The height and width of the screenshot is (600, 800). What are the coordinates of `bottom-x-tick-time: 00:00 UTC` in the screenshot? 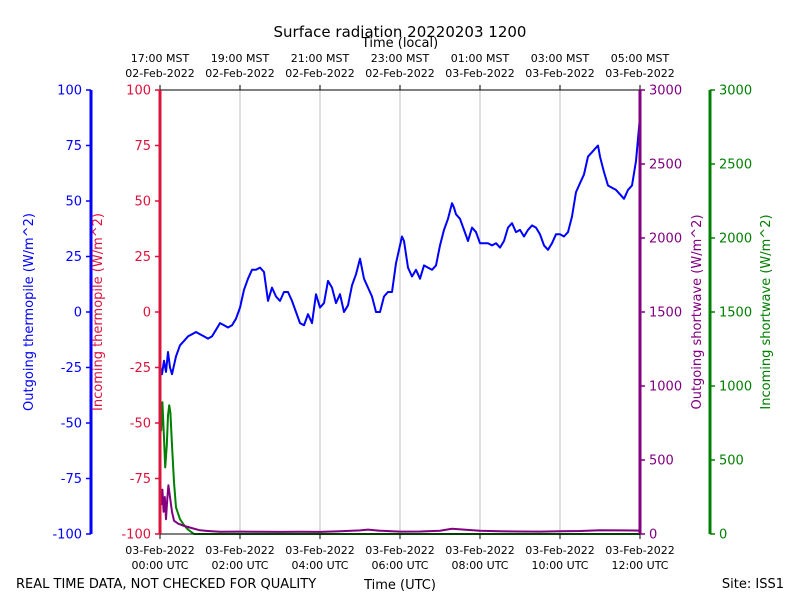 It's located at (159, 565).